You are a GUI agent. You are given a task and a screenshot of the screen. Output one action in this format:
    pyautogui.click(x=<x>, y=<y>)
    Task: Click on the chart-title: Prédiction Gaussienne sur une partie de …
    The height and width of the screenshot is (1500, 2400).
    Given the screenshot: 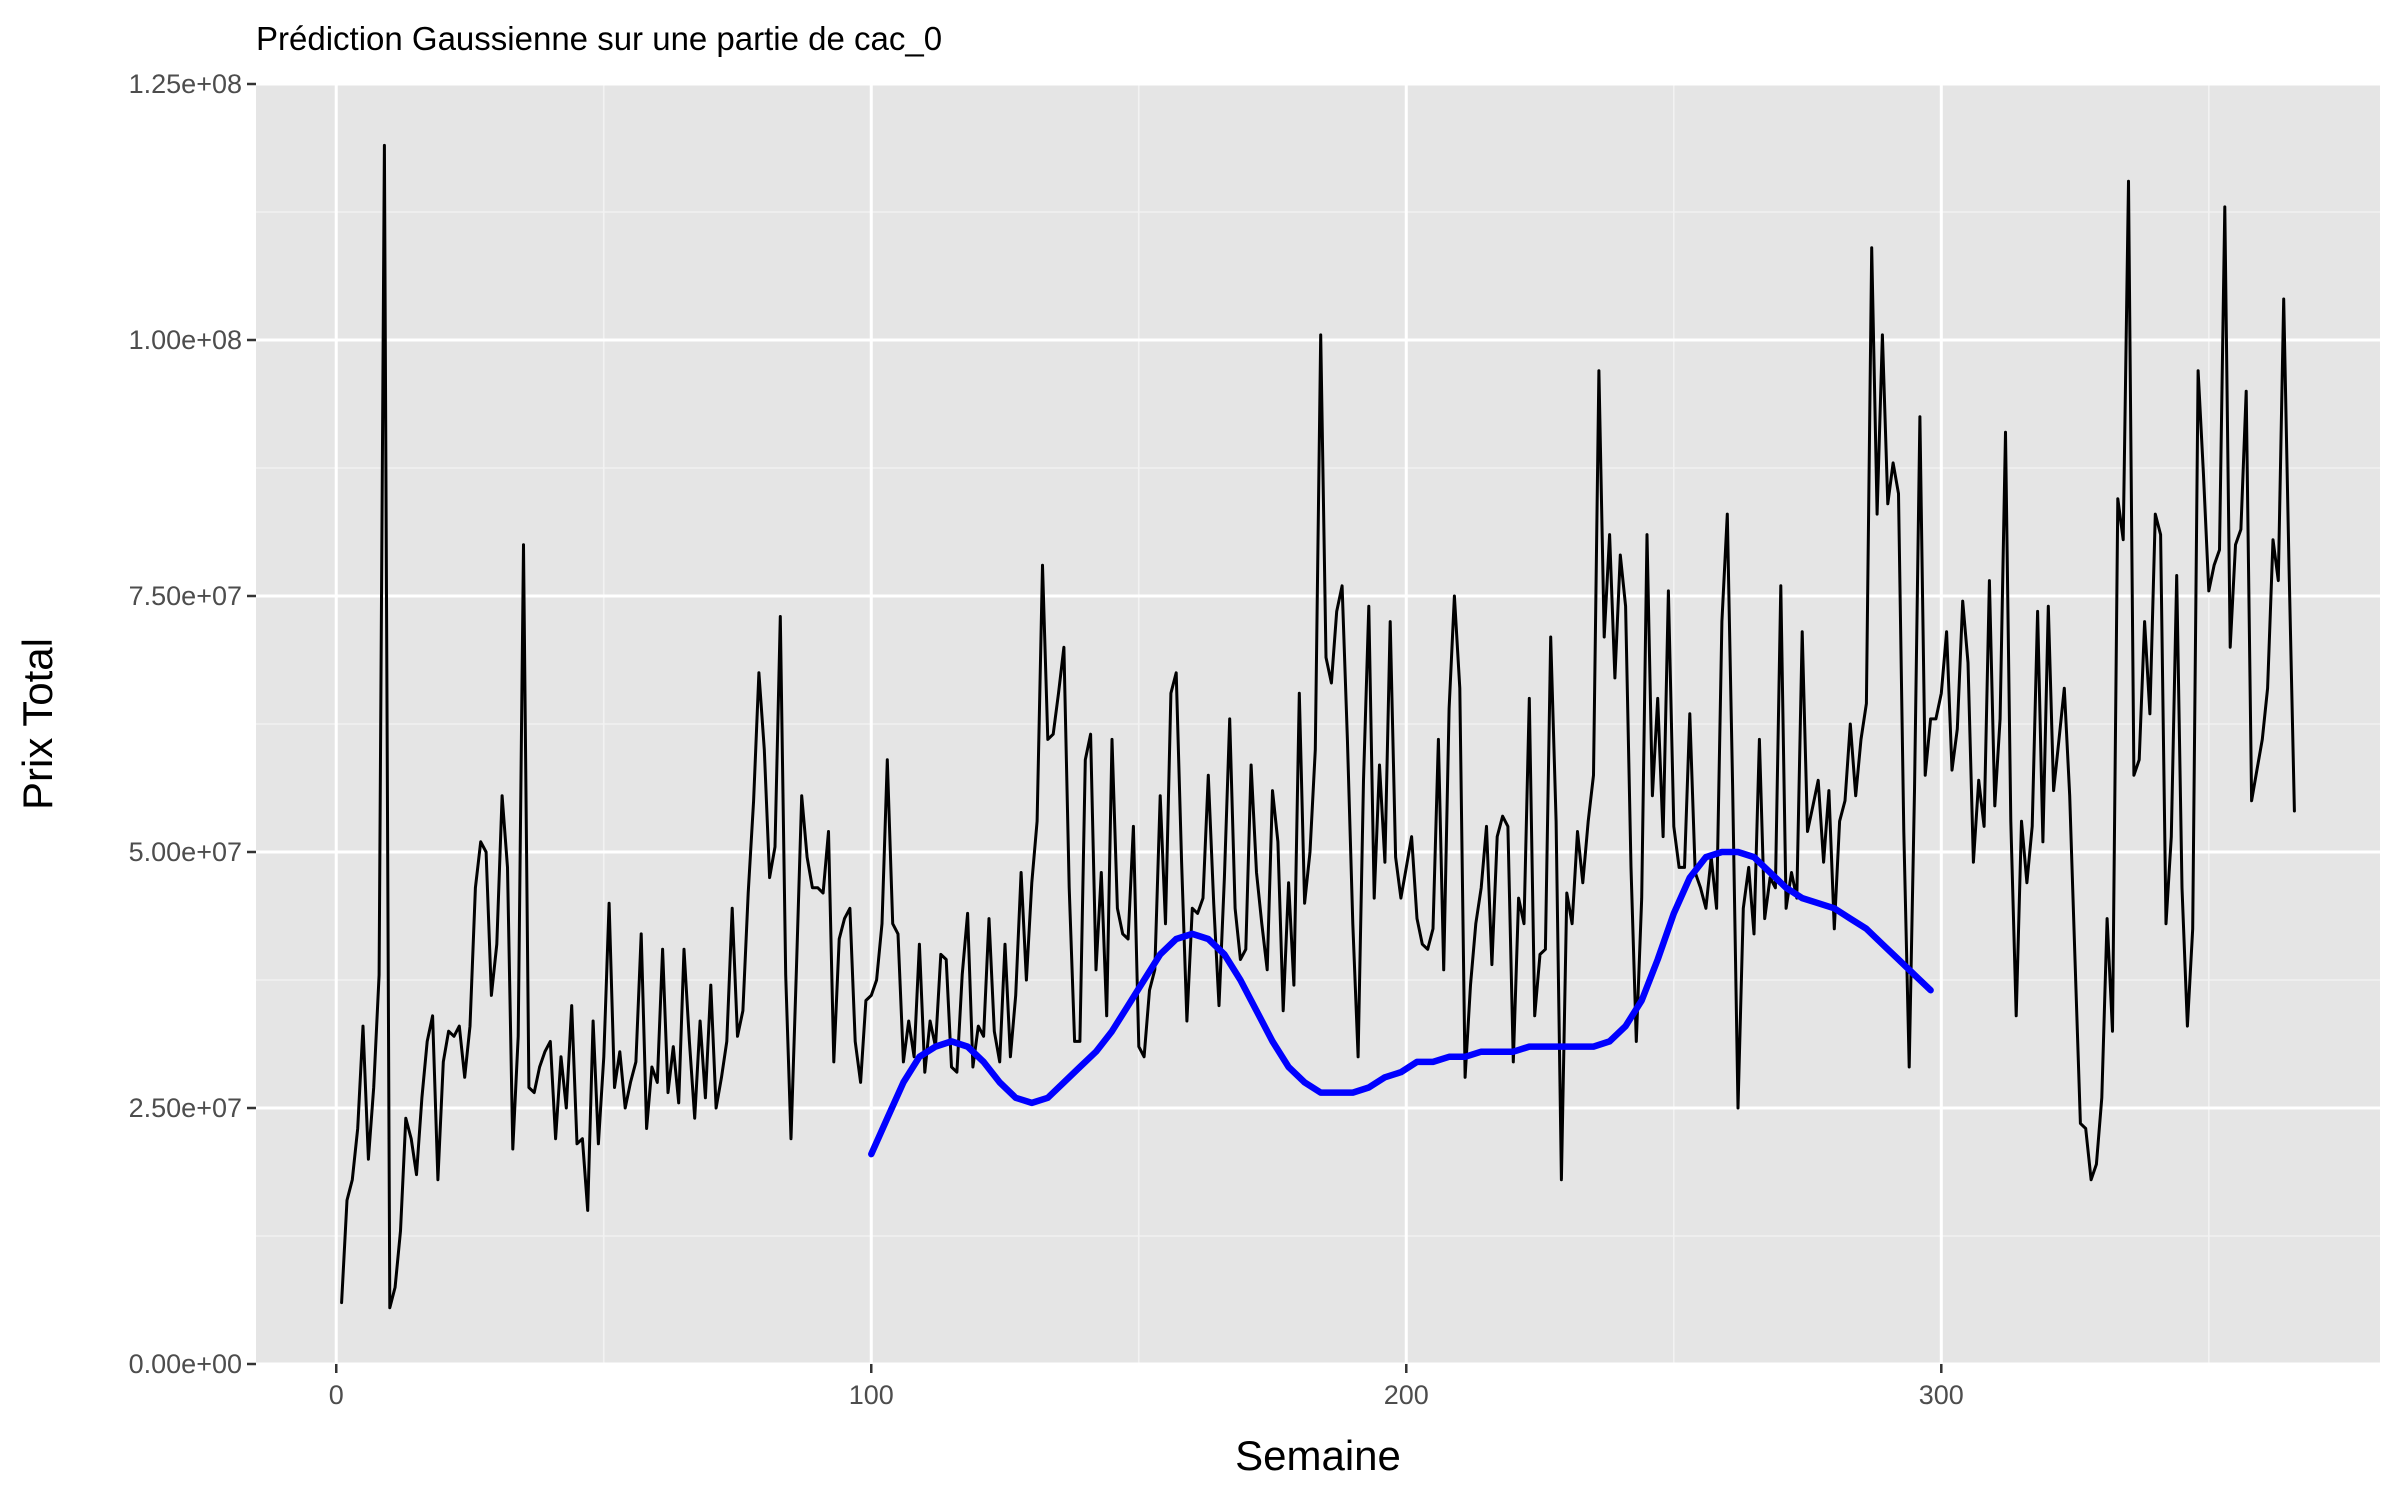 What is the action you would take?
    pyautogui.click(x=599, y=38)
    